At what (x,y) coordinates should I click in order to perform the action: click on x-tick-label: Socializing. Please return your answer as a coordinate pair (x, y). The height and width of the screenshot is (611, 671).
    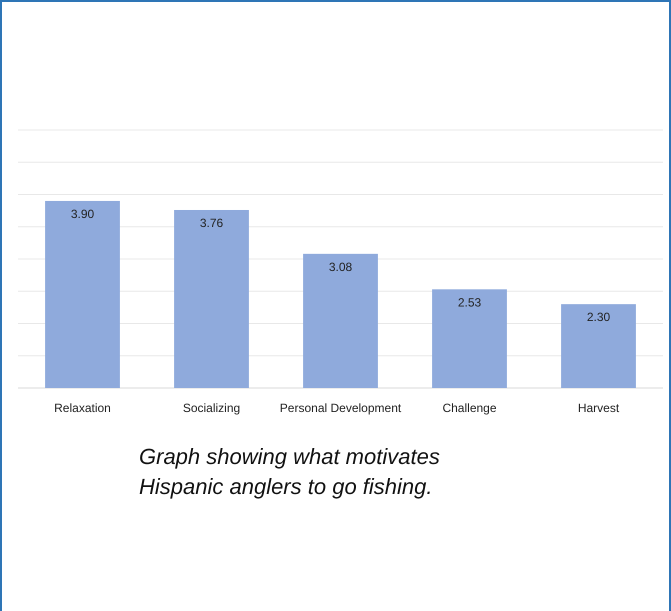
    Looking at the image, I should click on (211, 408).